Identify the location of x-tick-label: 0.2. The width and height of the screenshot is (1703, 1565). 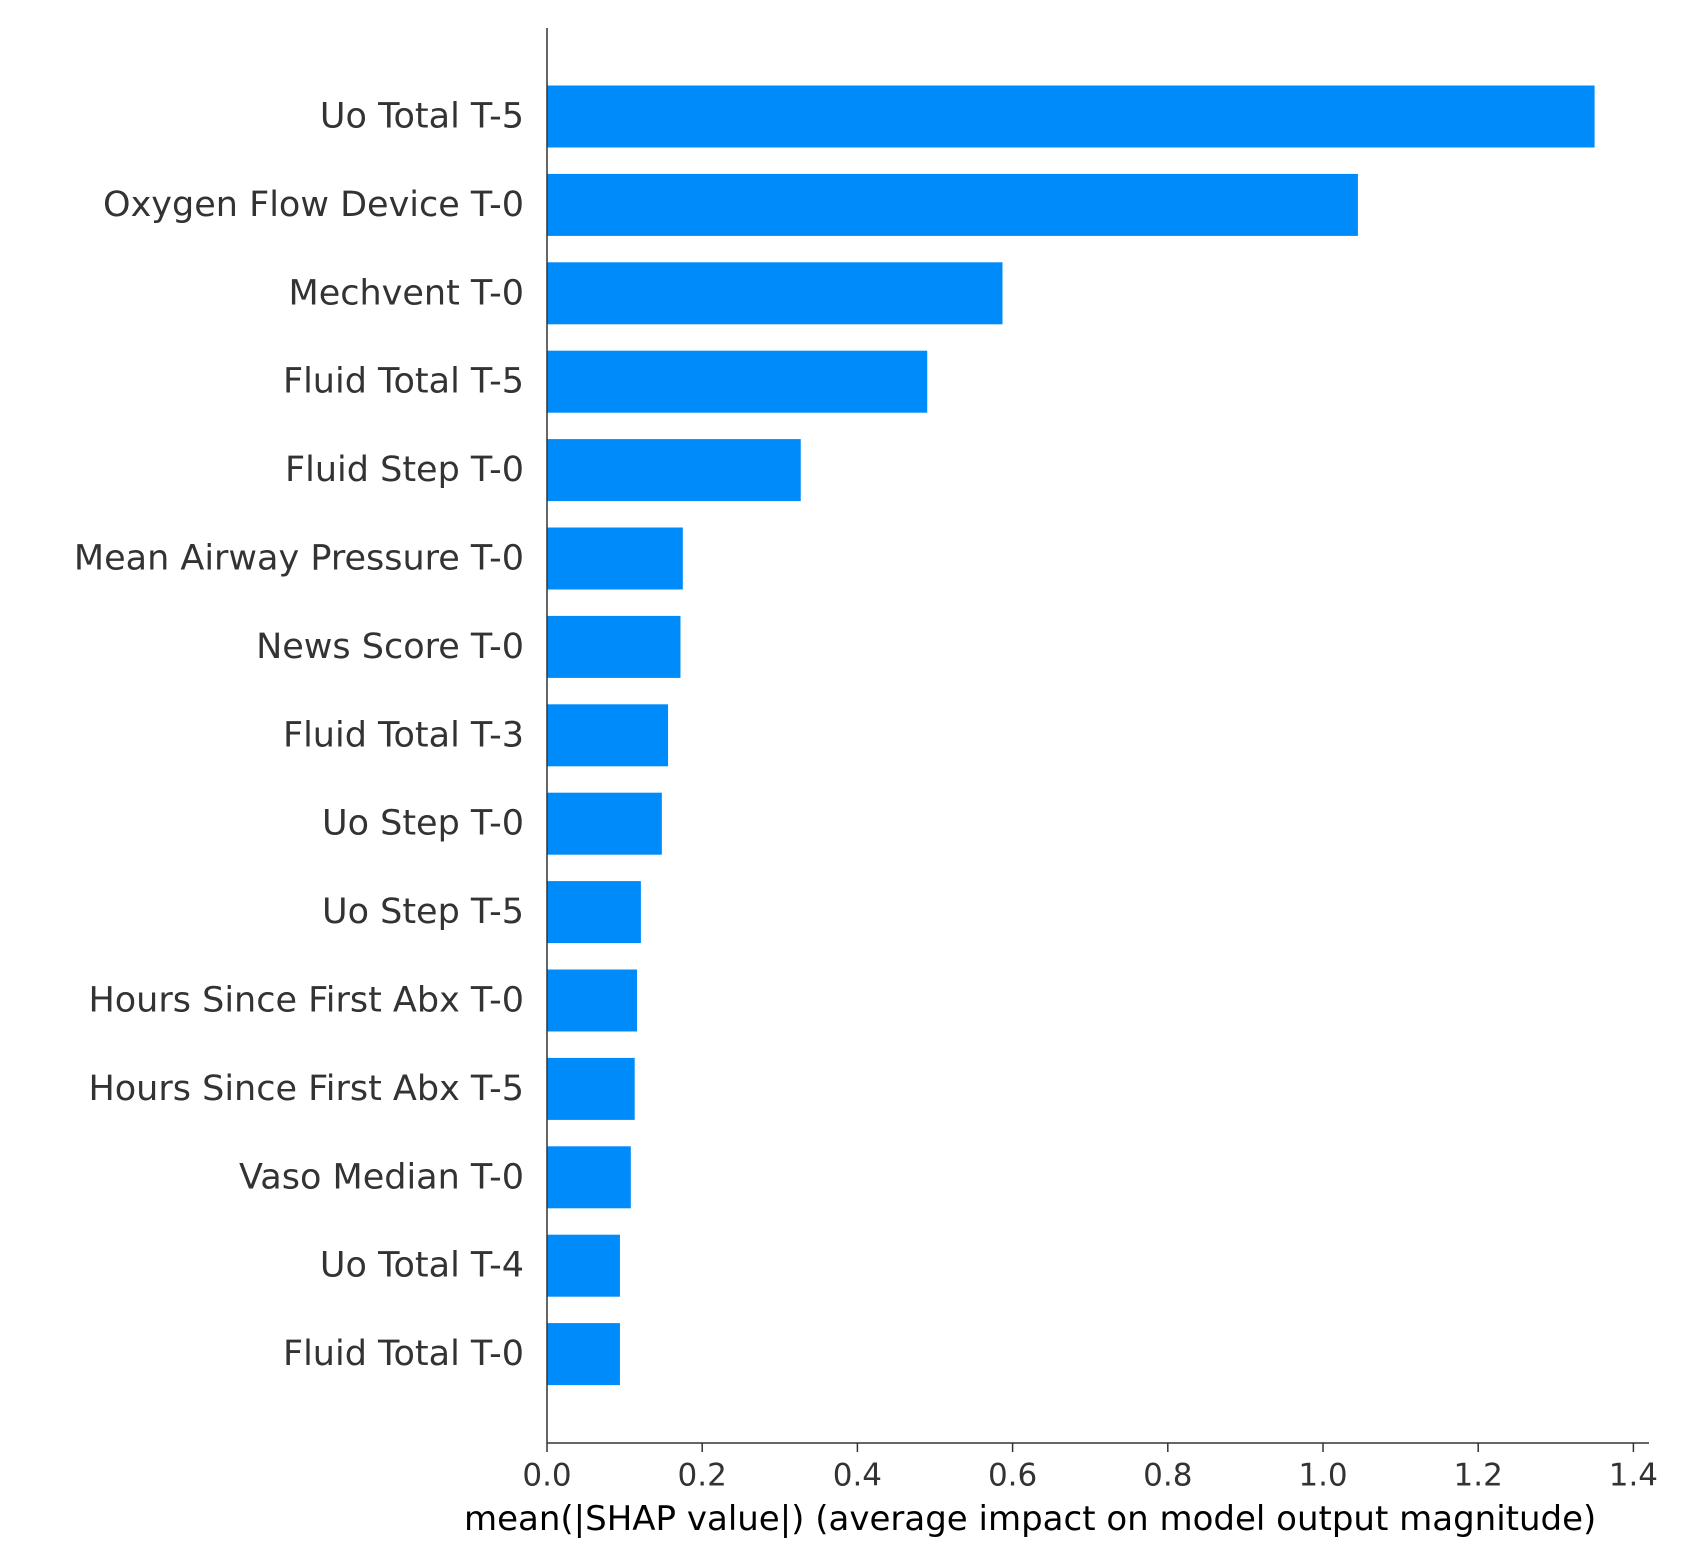
(702, 1475).